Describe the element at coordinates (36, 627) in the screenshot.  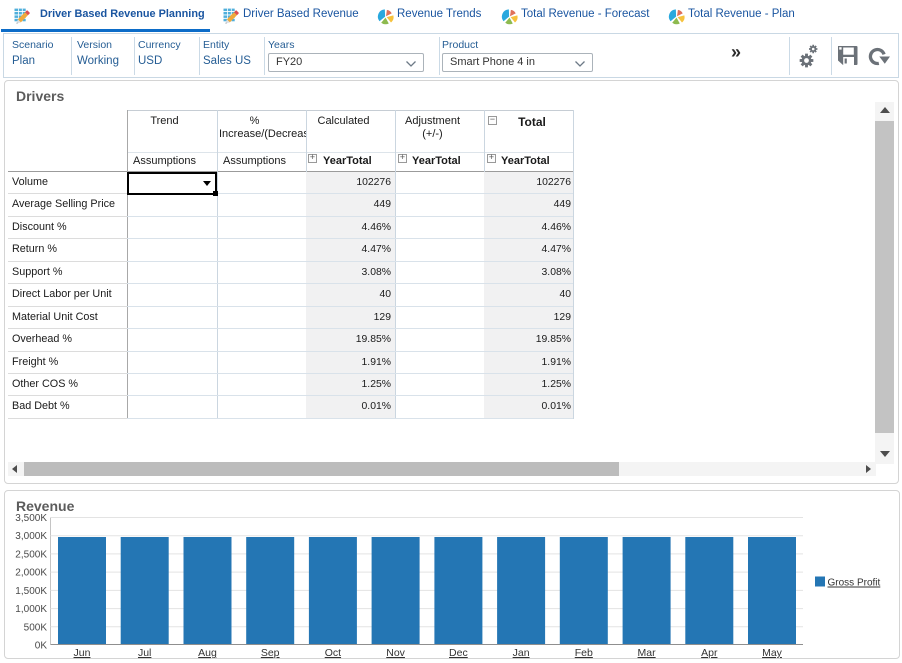
I see `svg-text: 500K` at that location.